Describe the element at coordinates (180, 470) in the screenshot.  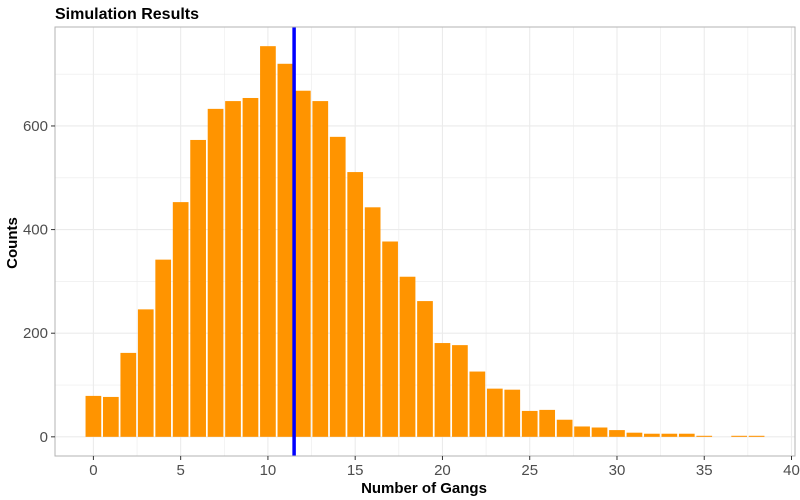
I see `x-tick-label: 5` at that location.